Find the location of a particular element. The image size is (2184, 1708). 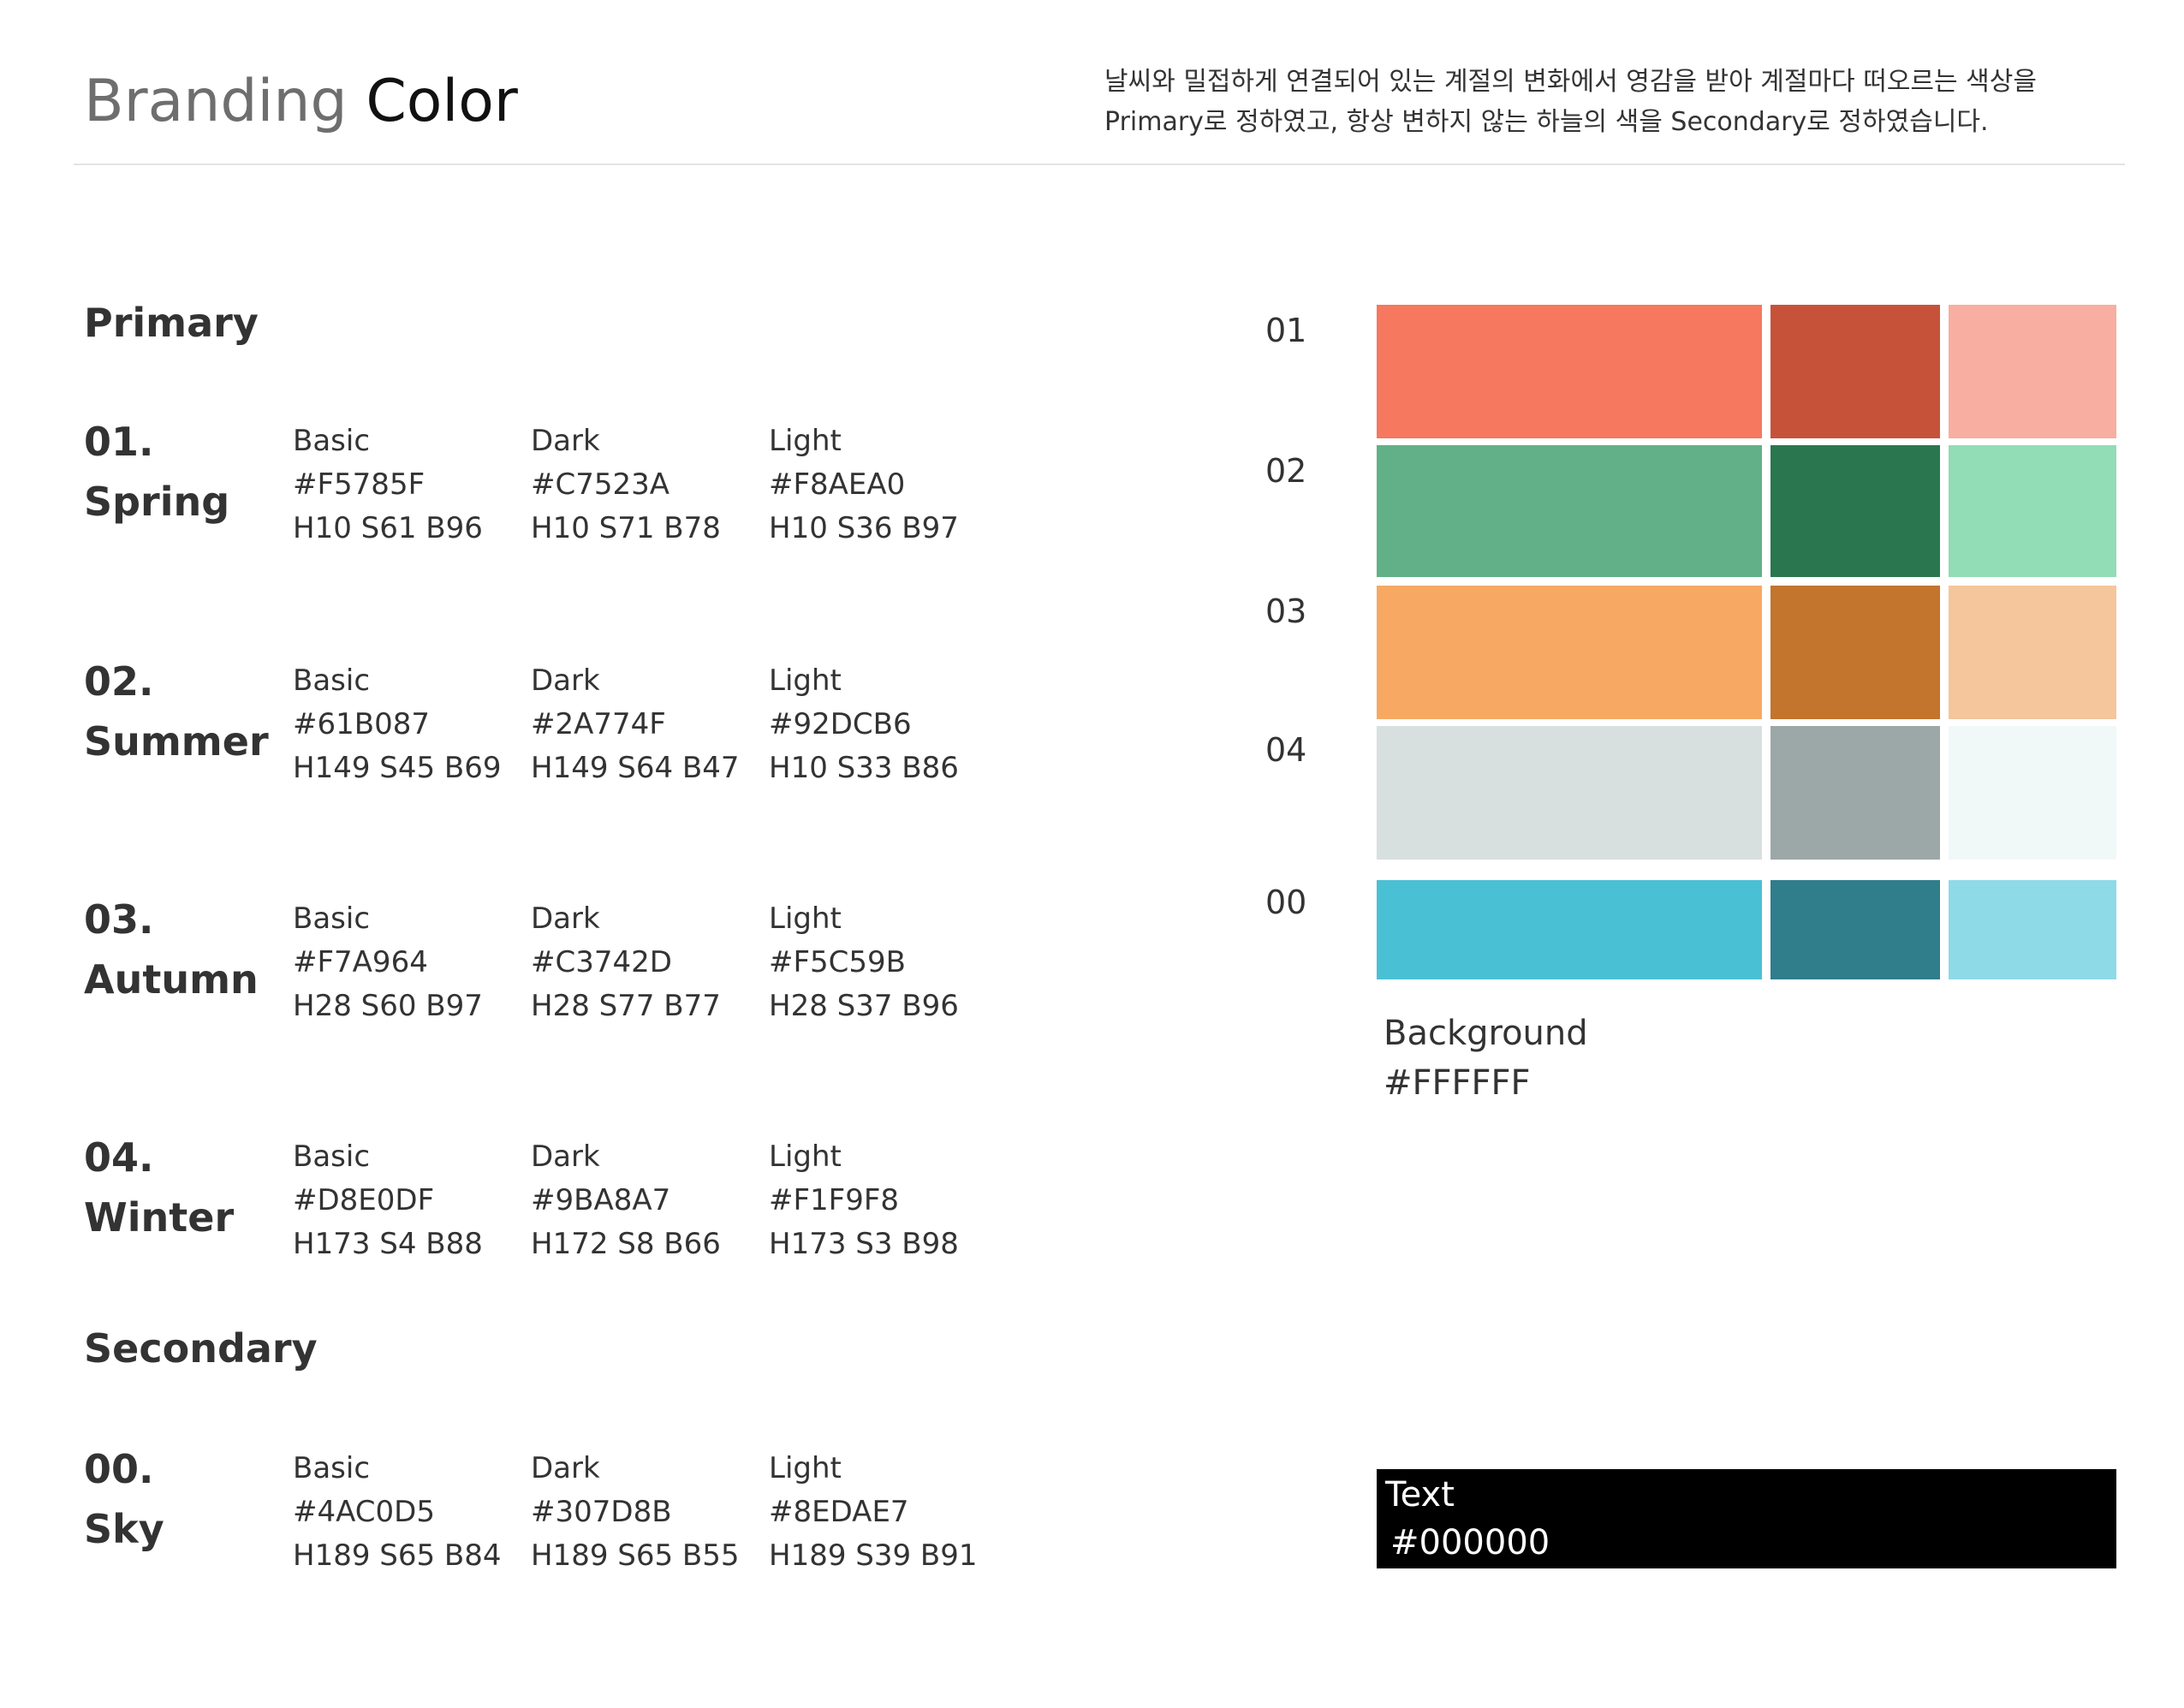

variant-hsb: H28 S77 B77 is located at coordinates (626, 1006).